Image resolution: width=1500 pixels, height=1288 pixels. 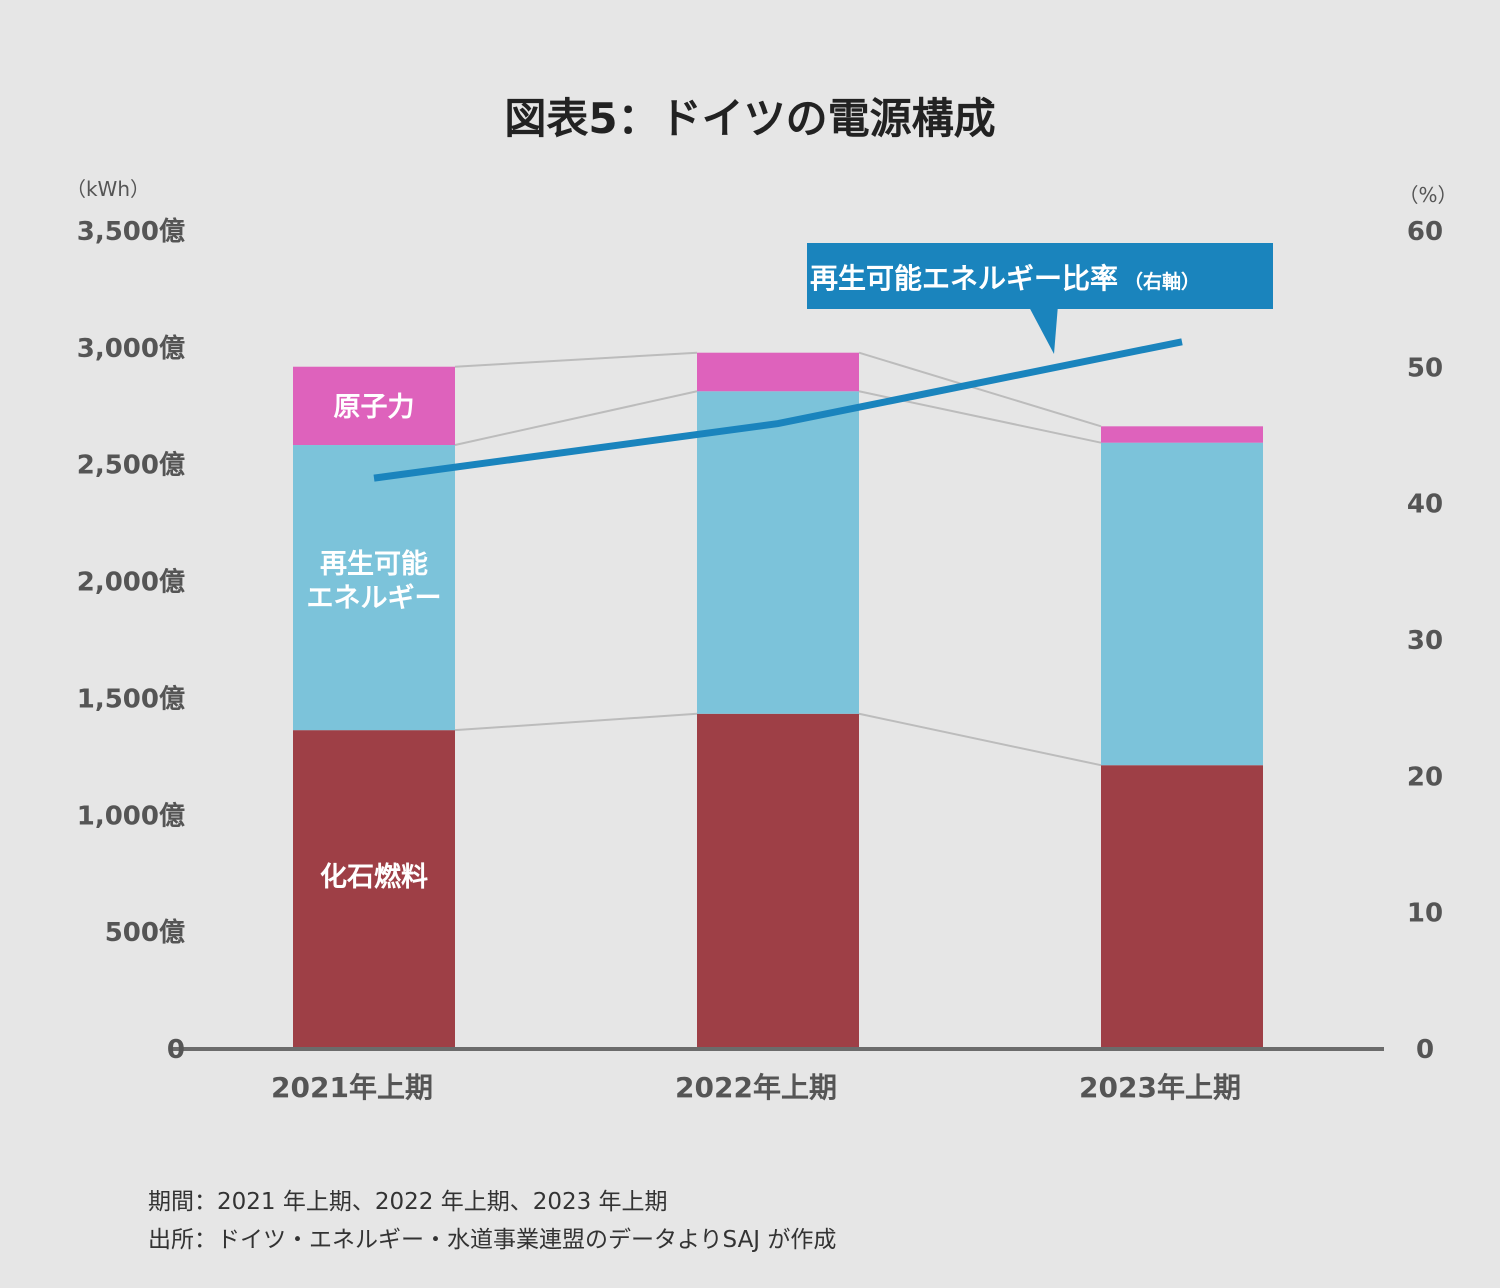 What do you see at coordinates (131, 816) in the screenshot?
I see `left-tick-label: 1,000億` at bounding box center [131, 816].